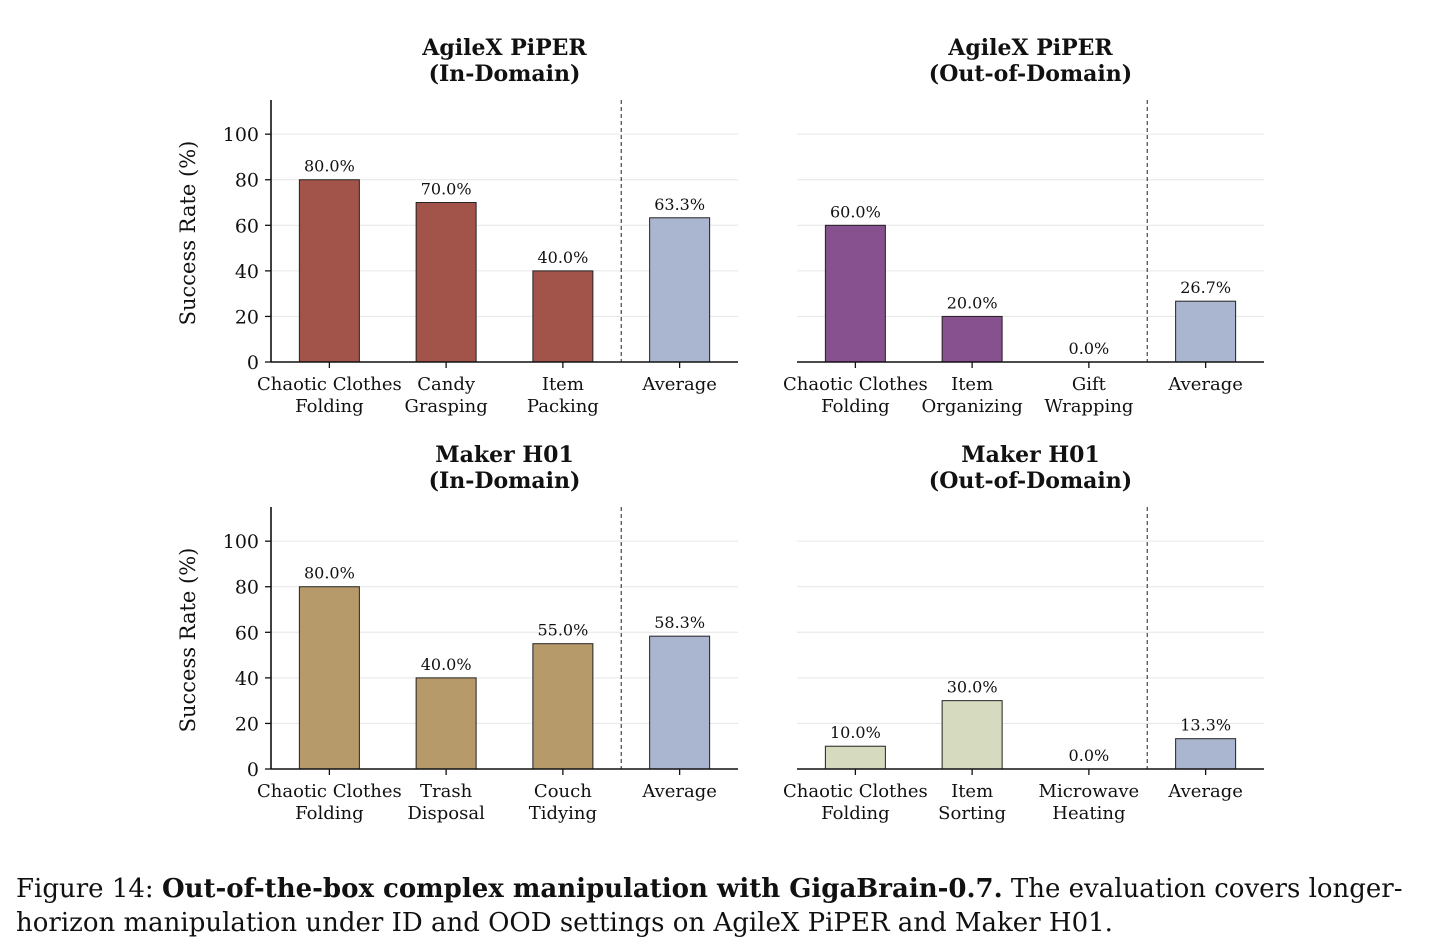  I want to click on category-label-line: Tidying, so click(563, 813).